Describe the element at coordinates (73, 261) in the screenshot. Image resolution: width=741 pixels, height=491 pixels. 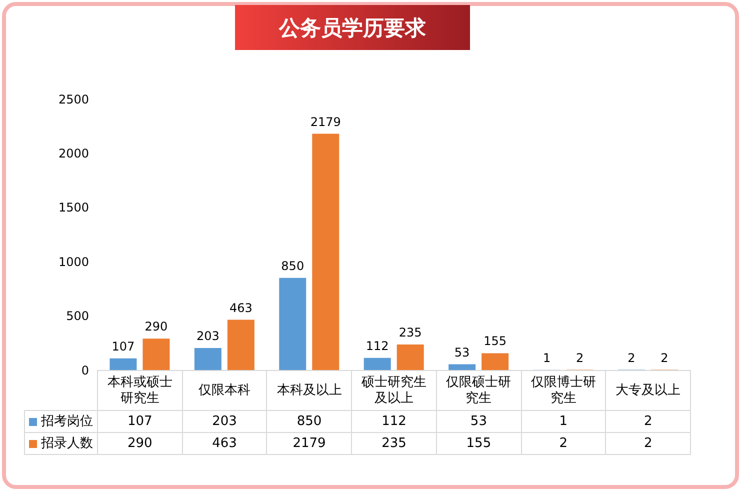
I see `y-tick-label: 1000` at that location.